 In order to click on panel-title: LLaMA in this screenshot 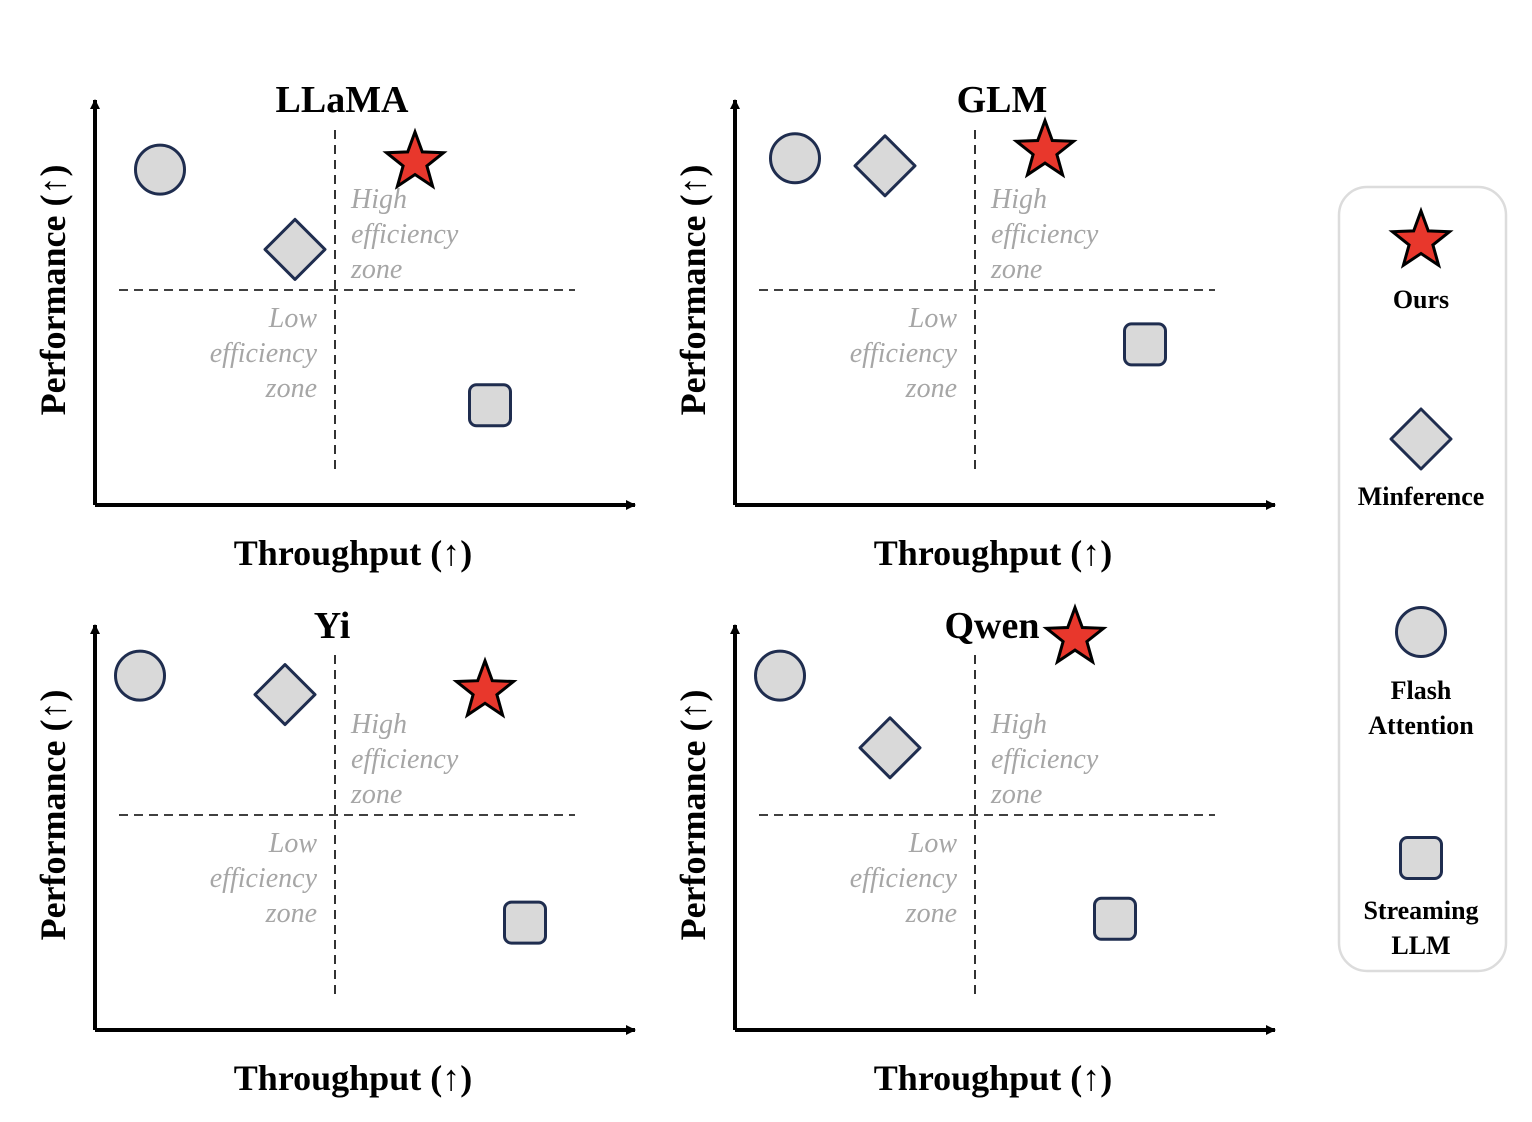, I will do `click(343, 100)`.